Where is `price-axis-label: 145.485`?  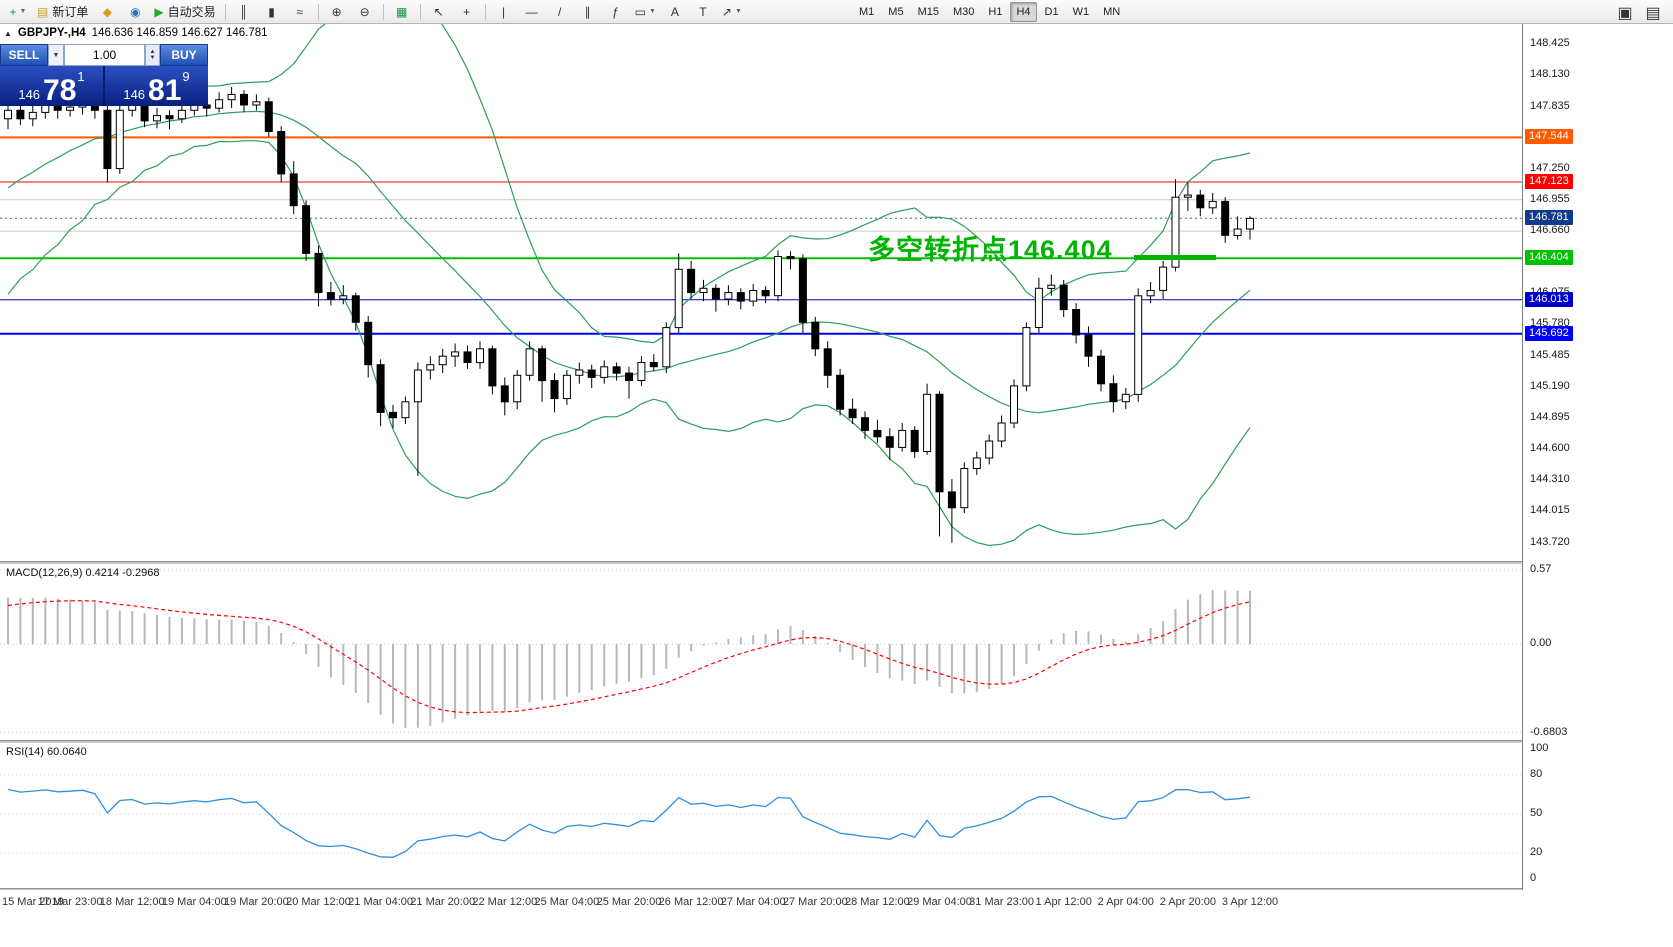 price-axis-label: 145.485 is located at coordinates (1550, 354).